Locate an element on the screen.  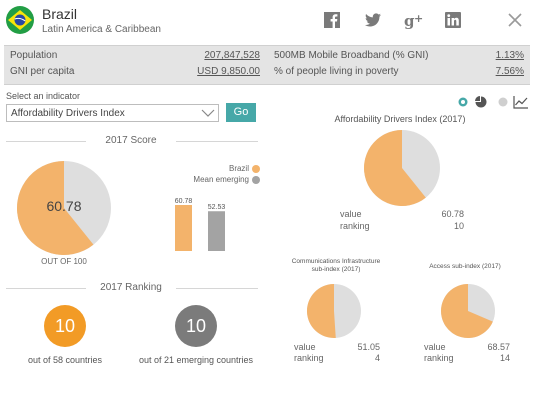
main-pie-slice is located at coordinates (395, 168).